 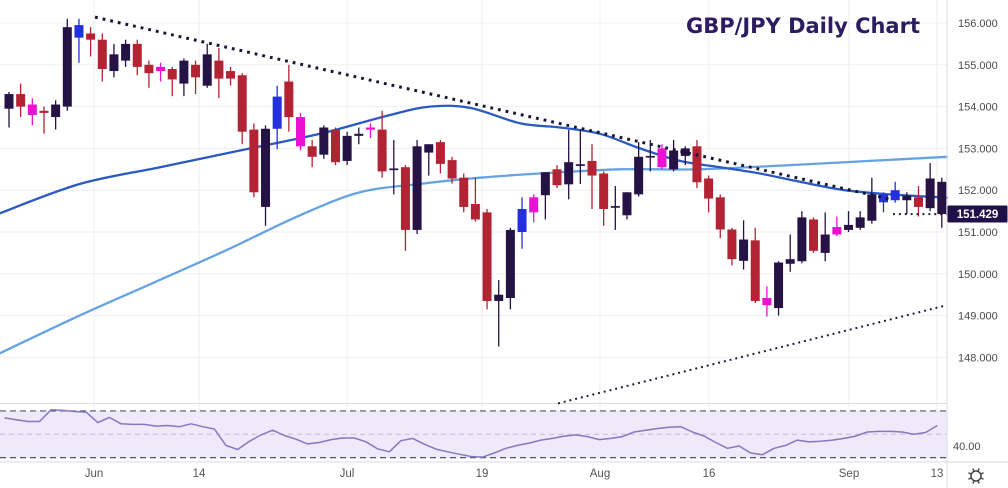 I want to click on time-tick-label: 14, so click(x=199, y=474).